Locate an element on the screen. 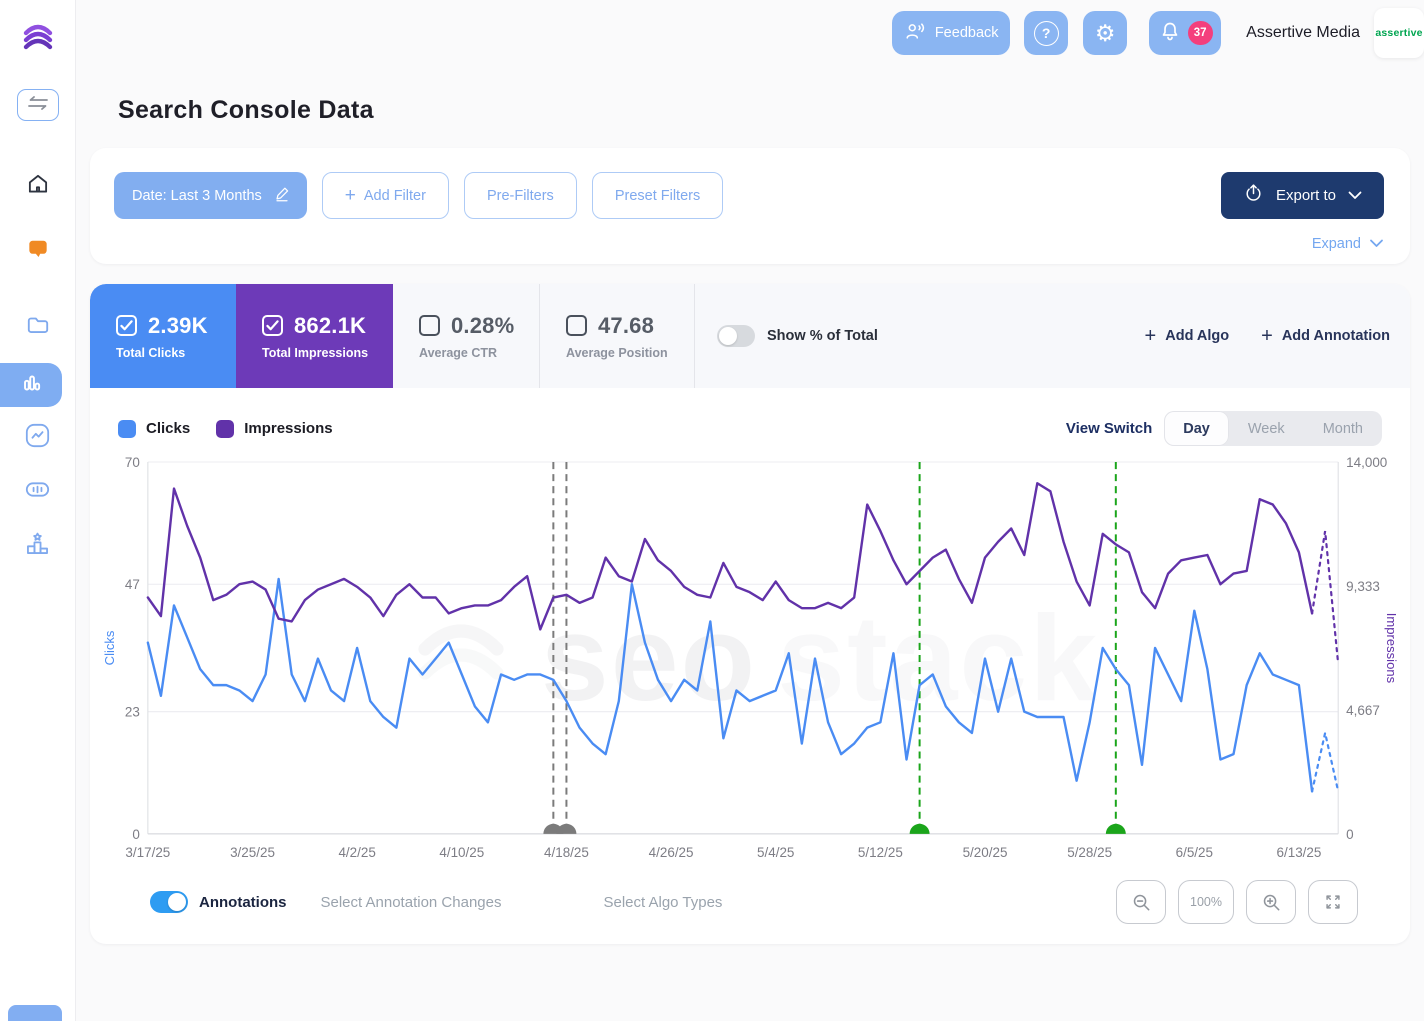 This screenshot has height=1021, width=1424. metric-tile-average-position: 47.68 Average Position is located at coordinates (617, 336).